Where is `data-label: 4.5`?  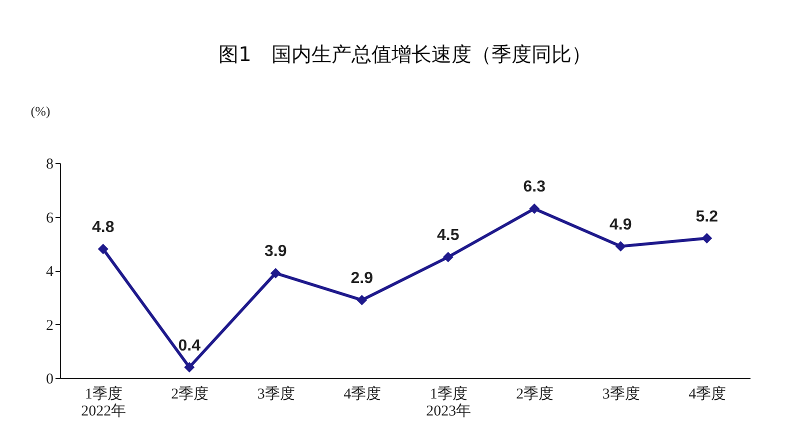
data-label: 4.5 is located at coordinates (448, 235).